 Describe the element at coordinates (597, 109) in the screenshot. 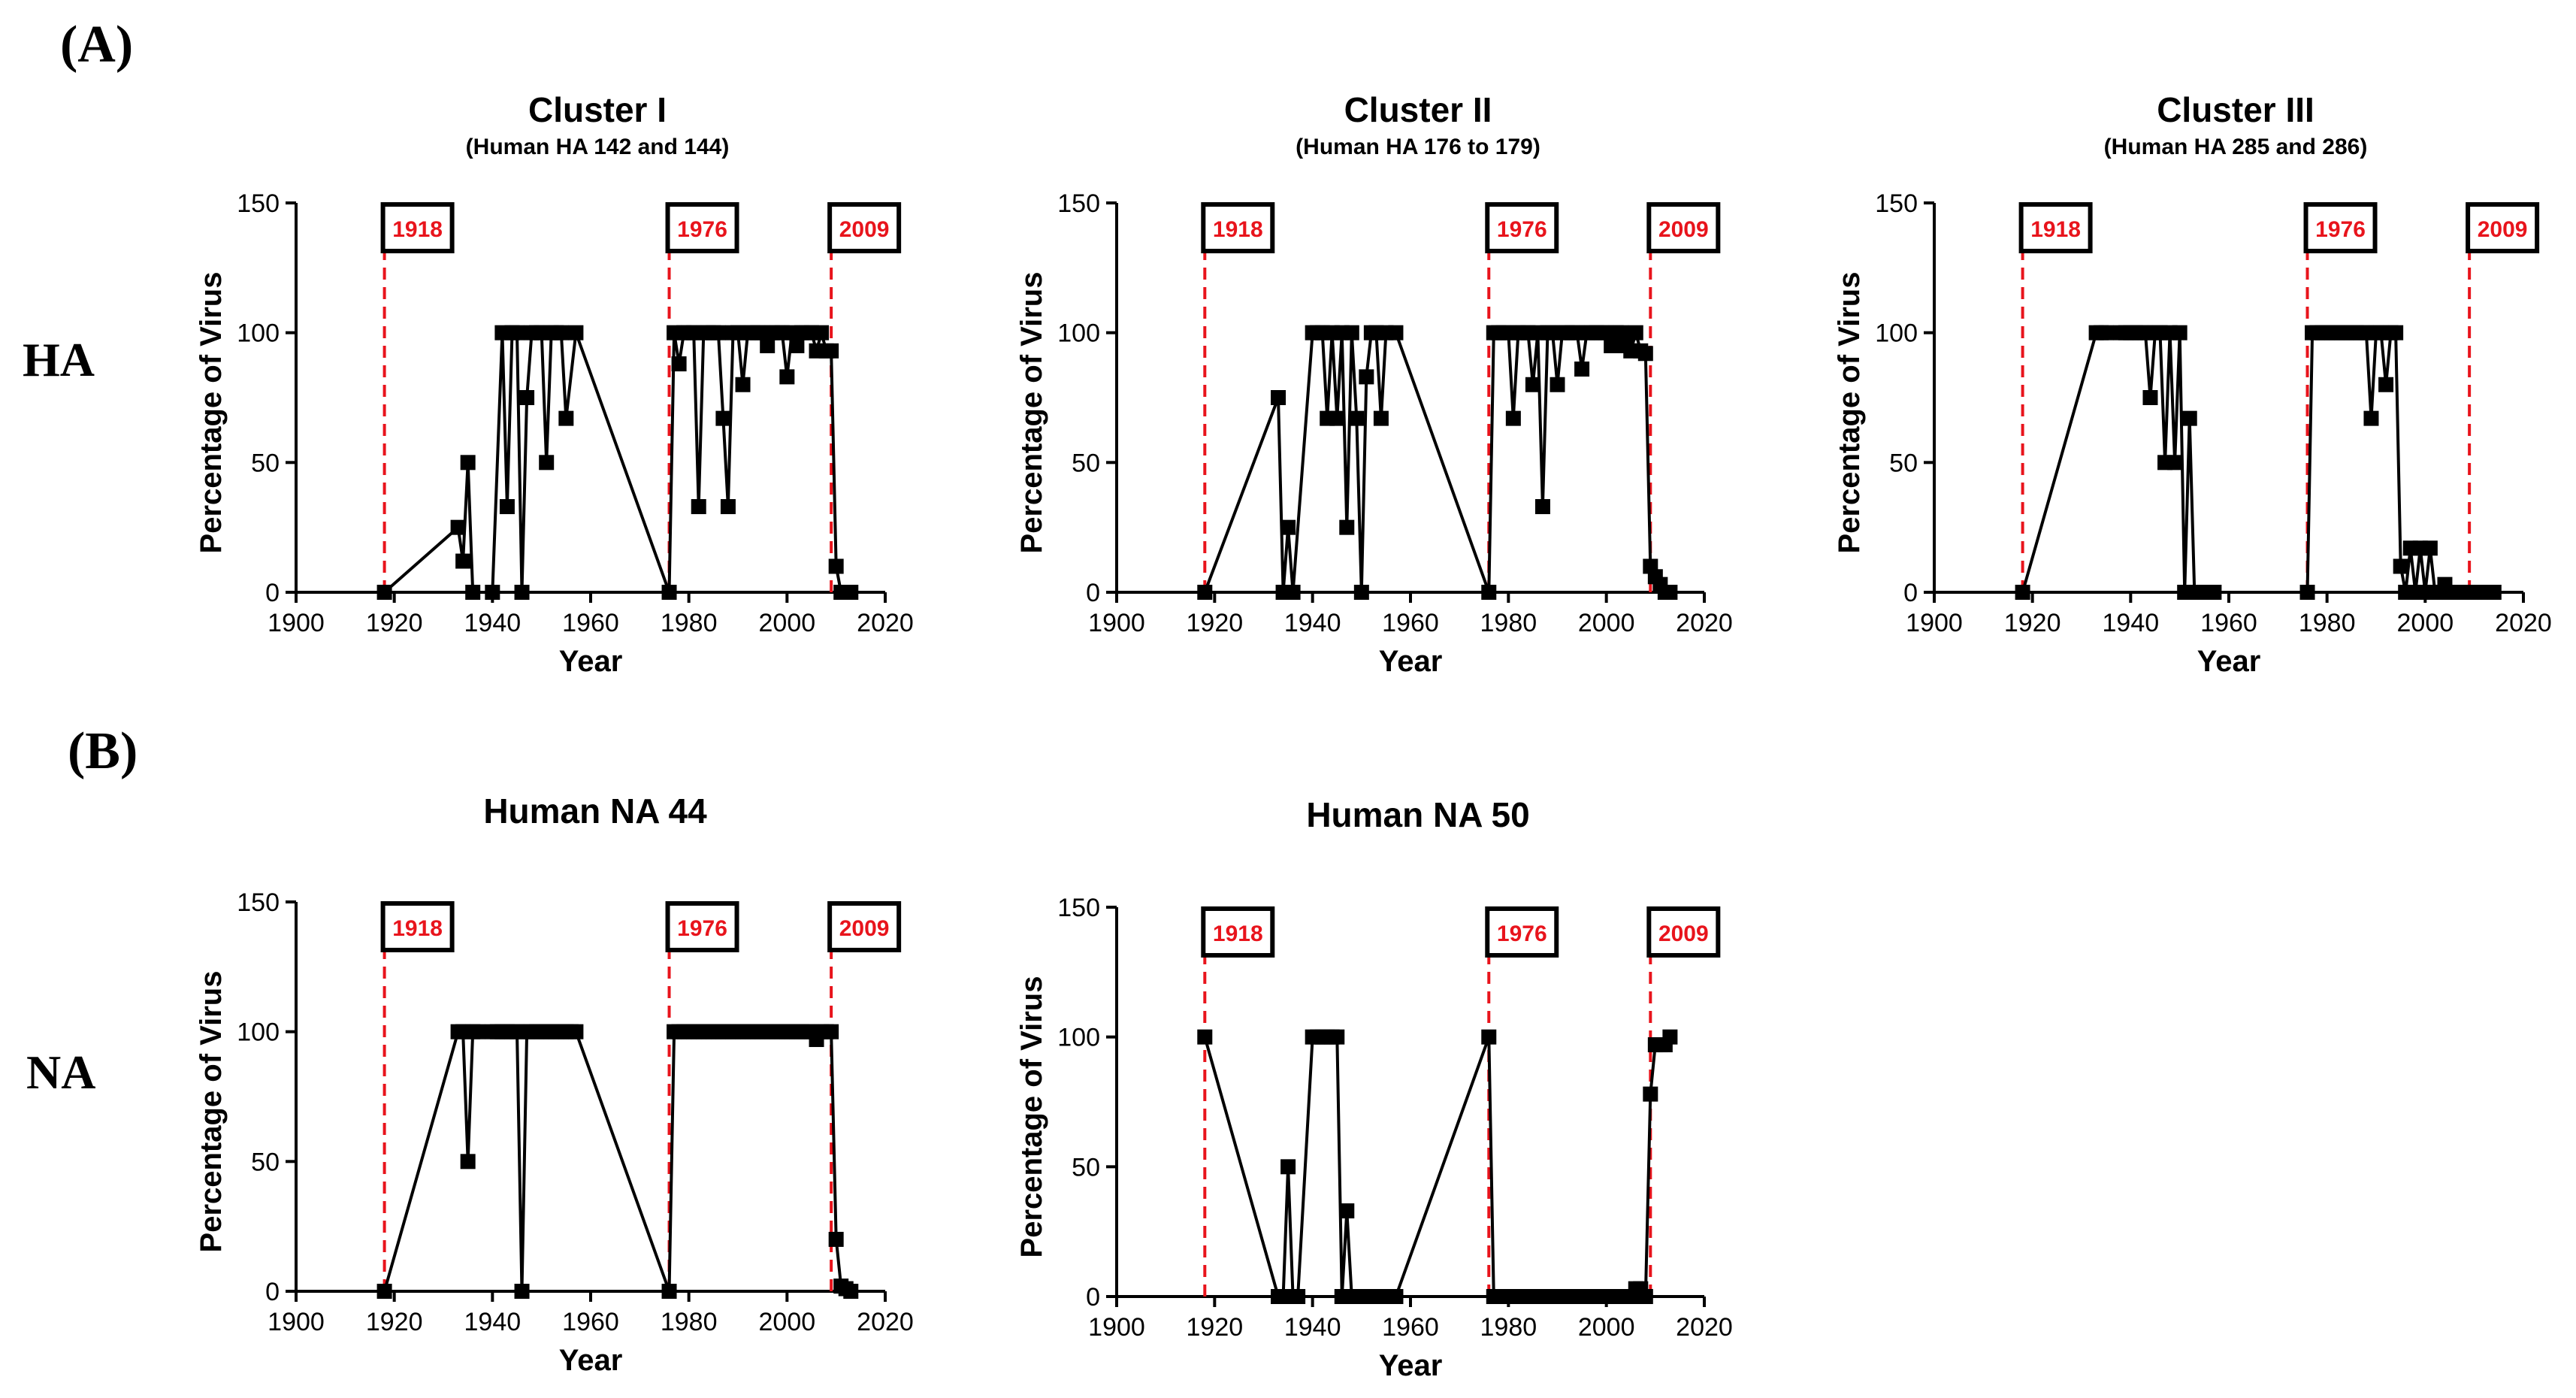

I see `chart-title: Cluster I` at that location.